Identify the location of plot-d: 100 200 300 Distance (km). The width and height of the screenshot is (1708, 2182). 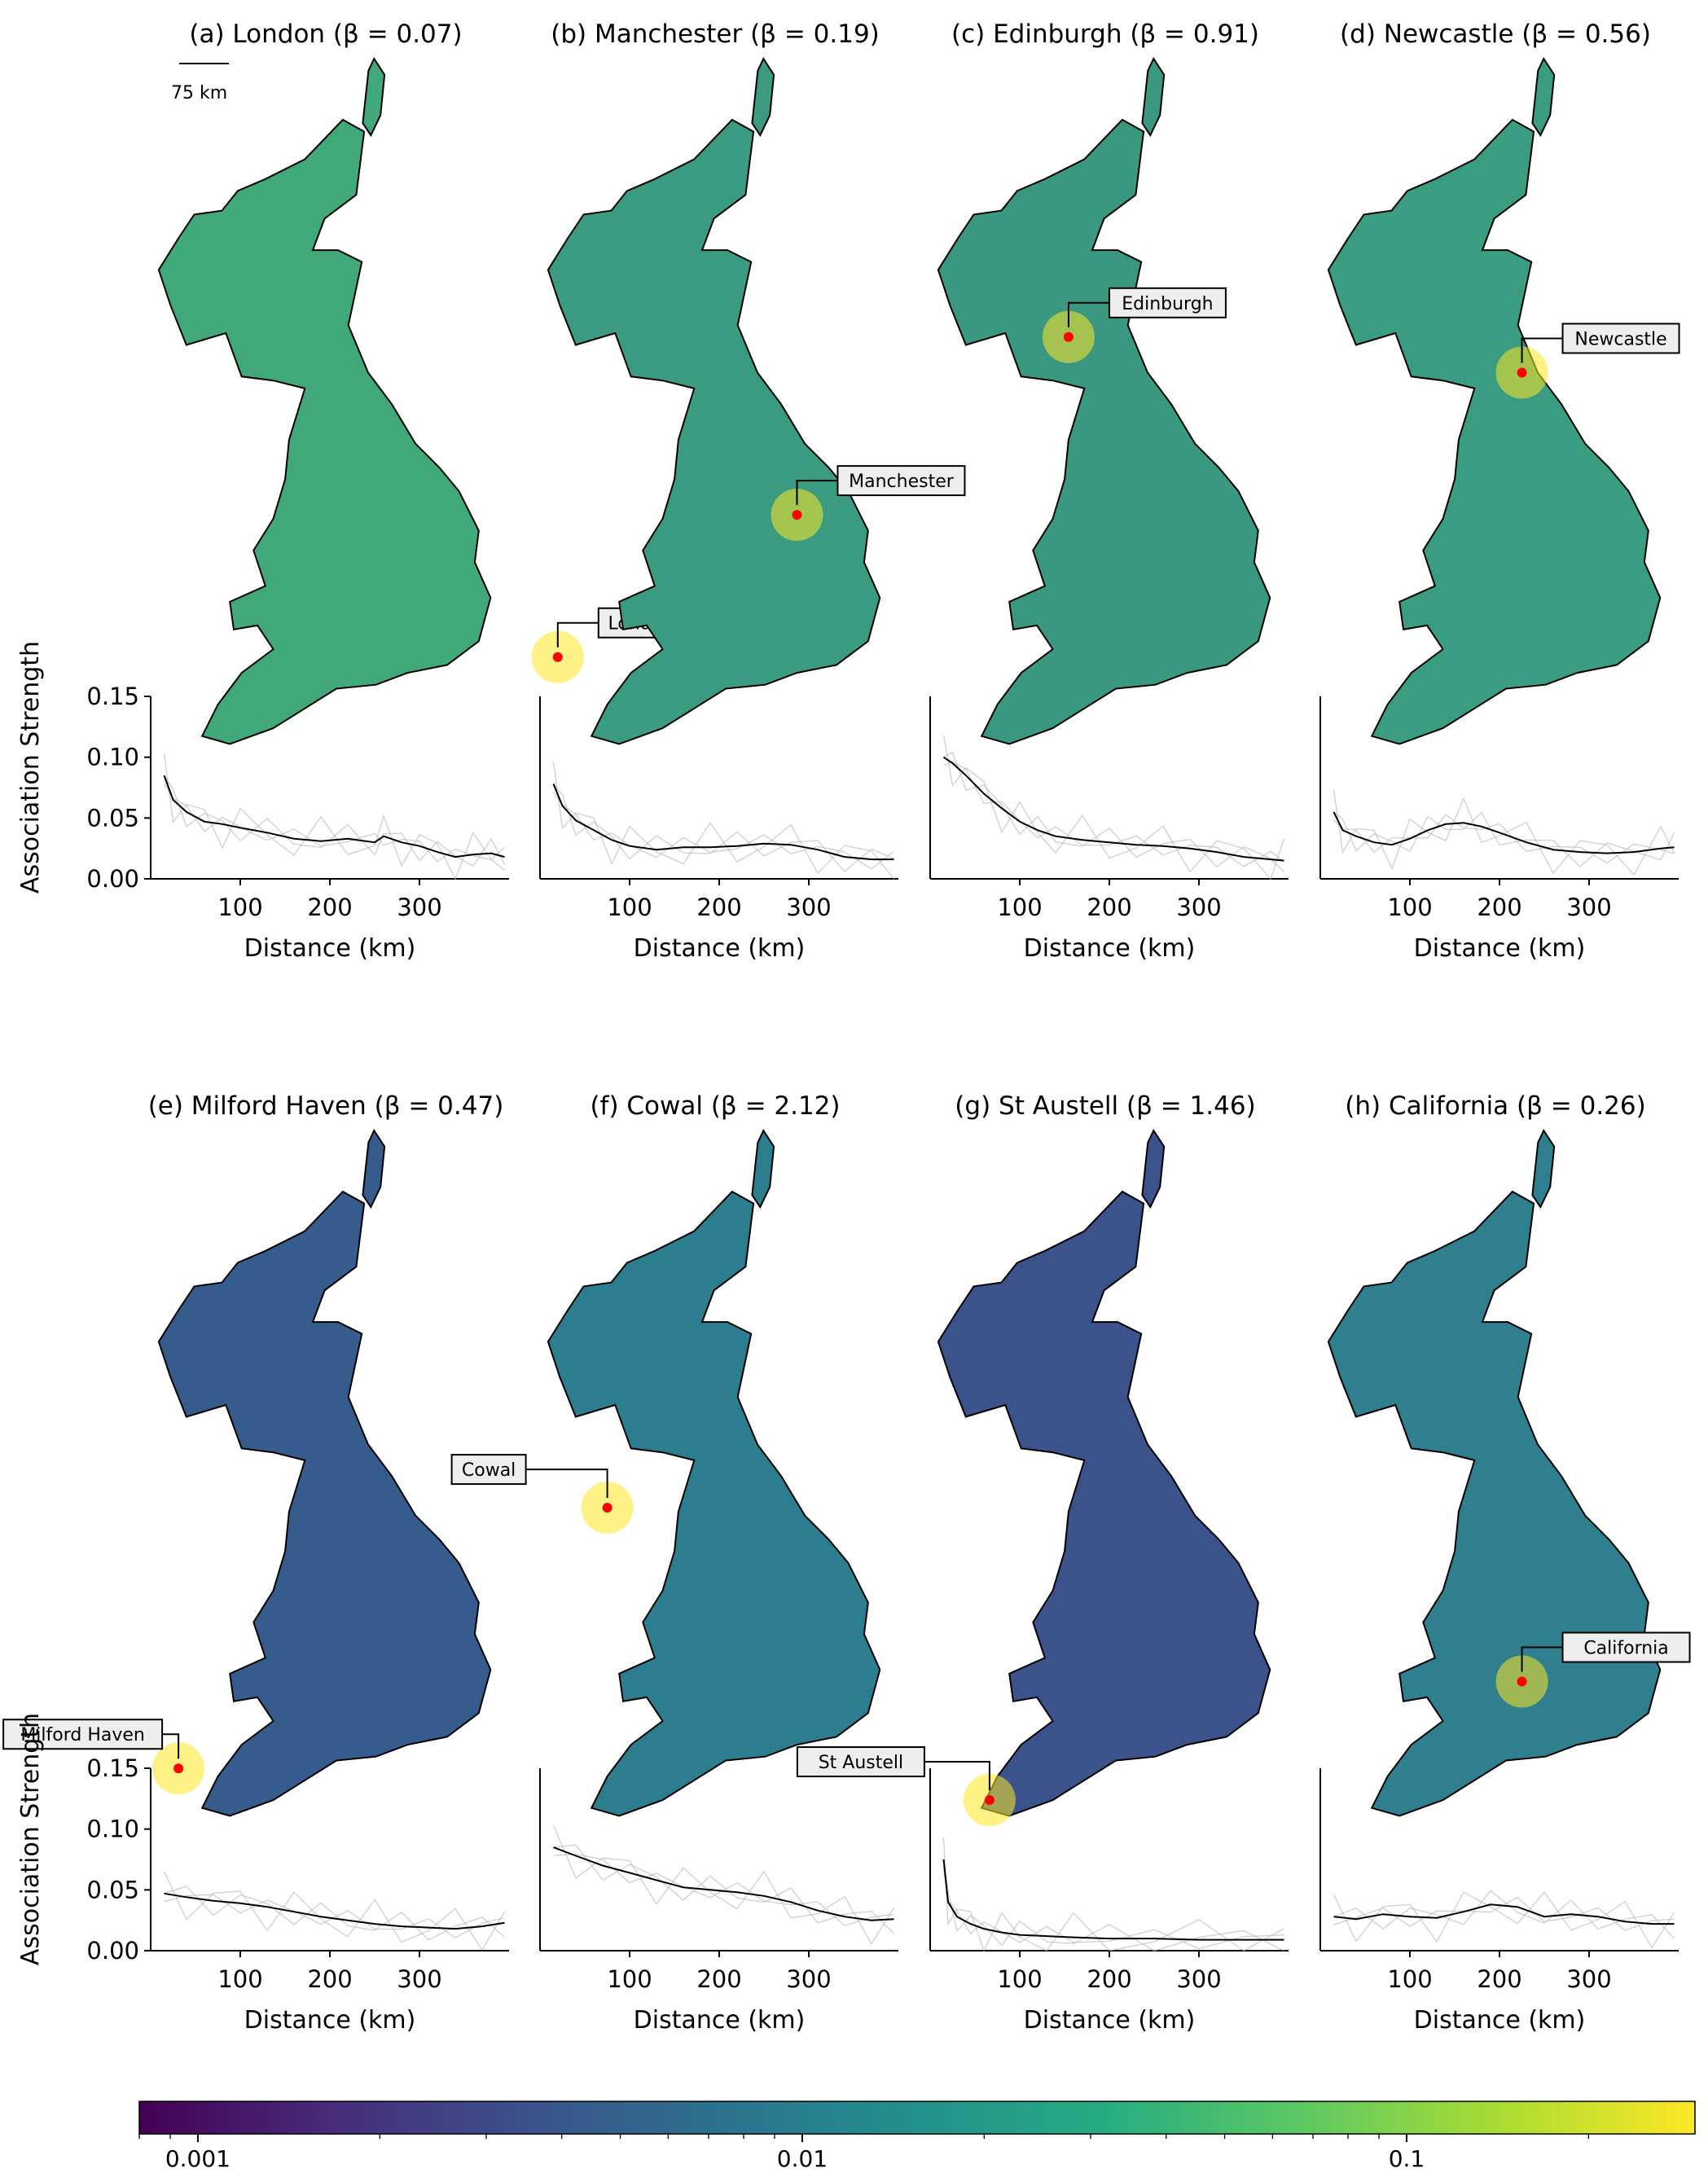
(1499, 830).